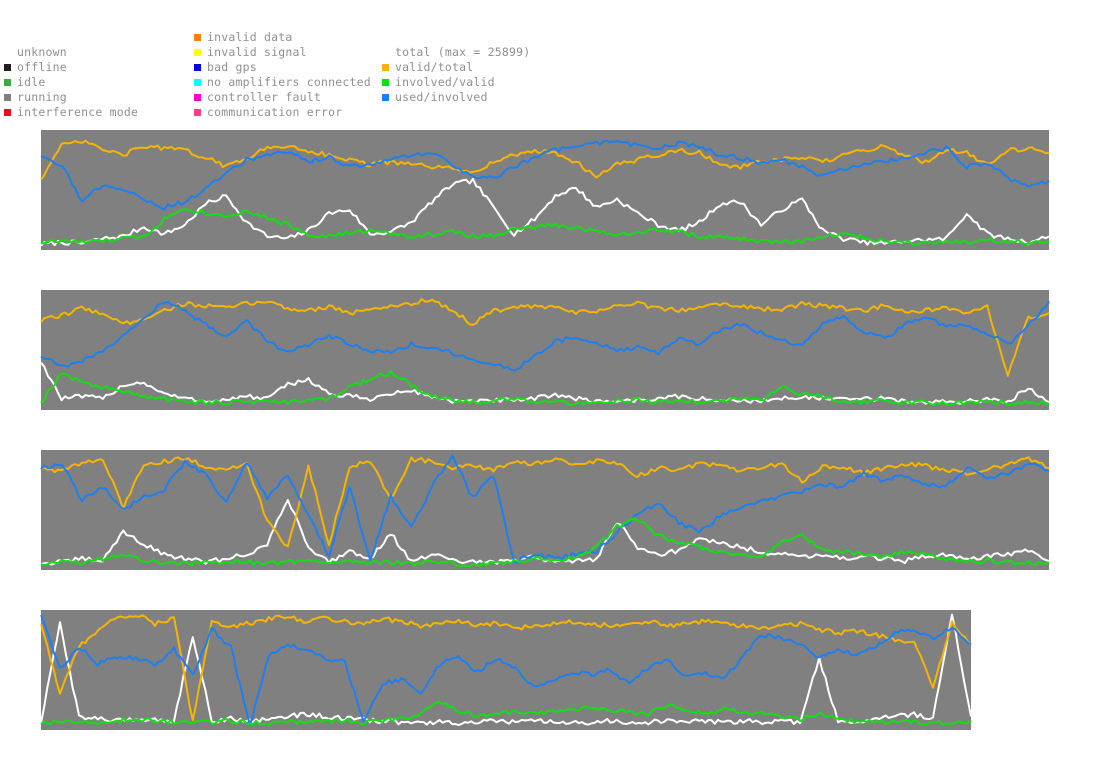 The height and width of the screenshot is (764, 1095). I want to click on legend-item: bad gps, so click(225, 67).